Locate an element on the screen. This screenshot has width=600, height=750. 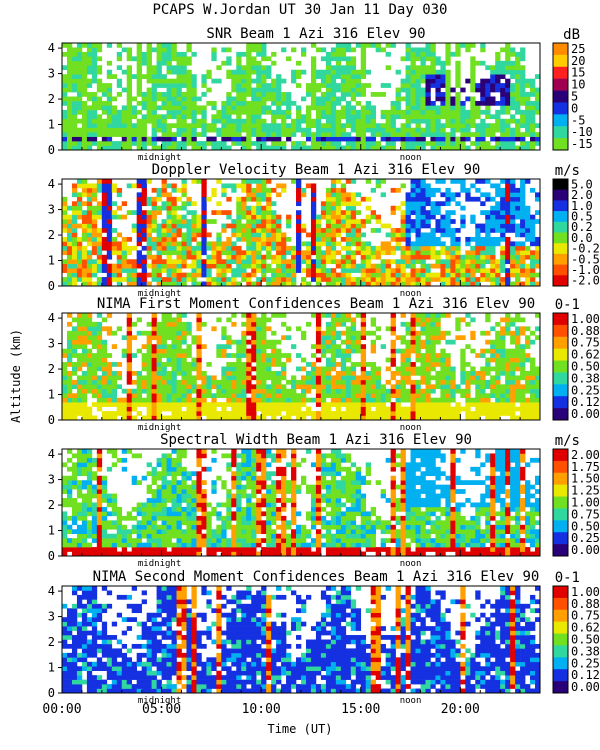
colorbar-label: 2.0 is located at coordinates (582, 195).